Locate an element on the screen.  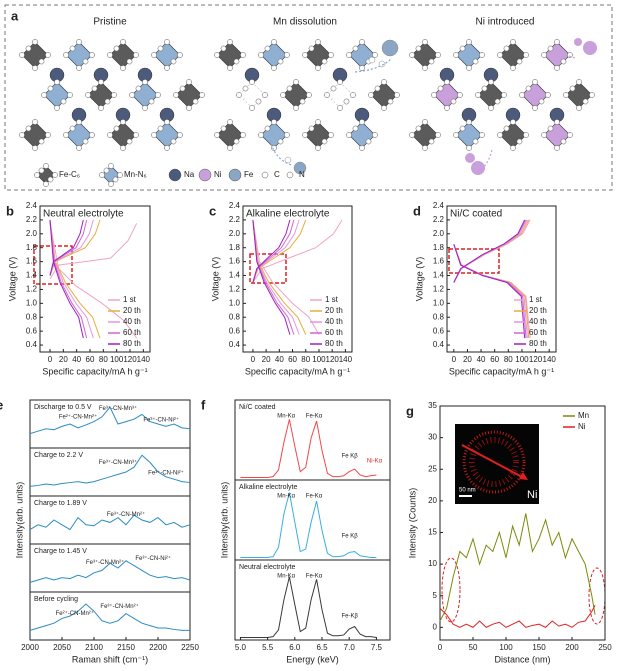
y-tick-label: 1.8 is located at coordinates (235, 247).